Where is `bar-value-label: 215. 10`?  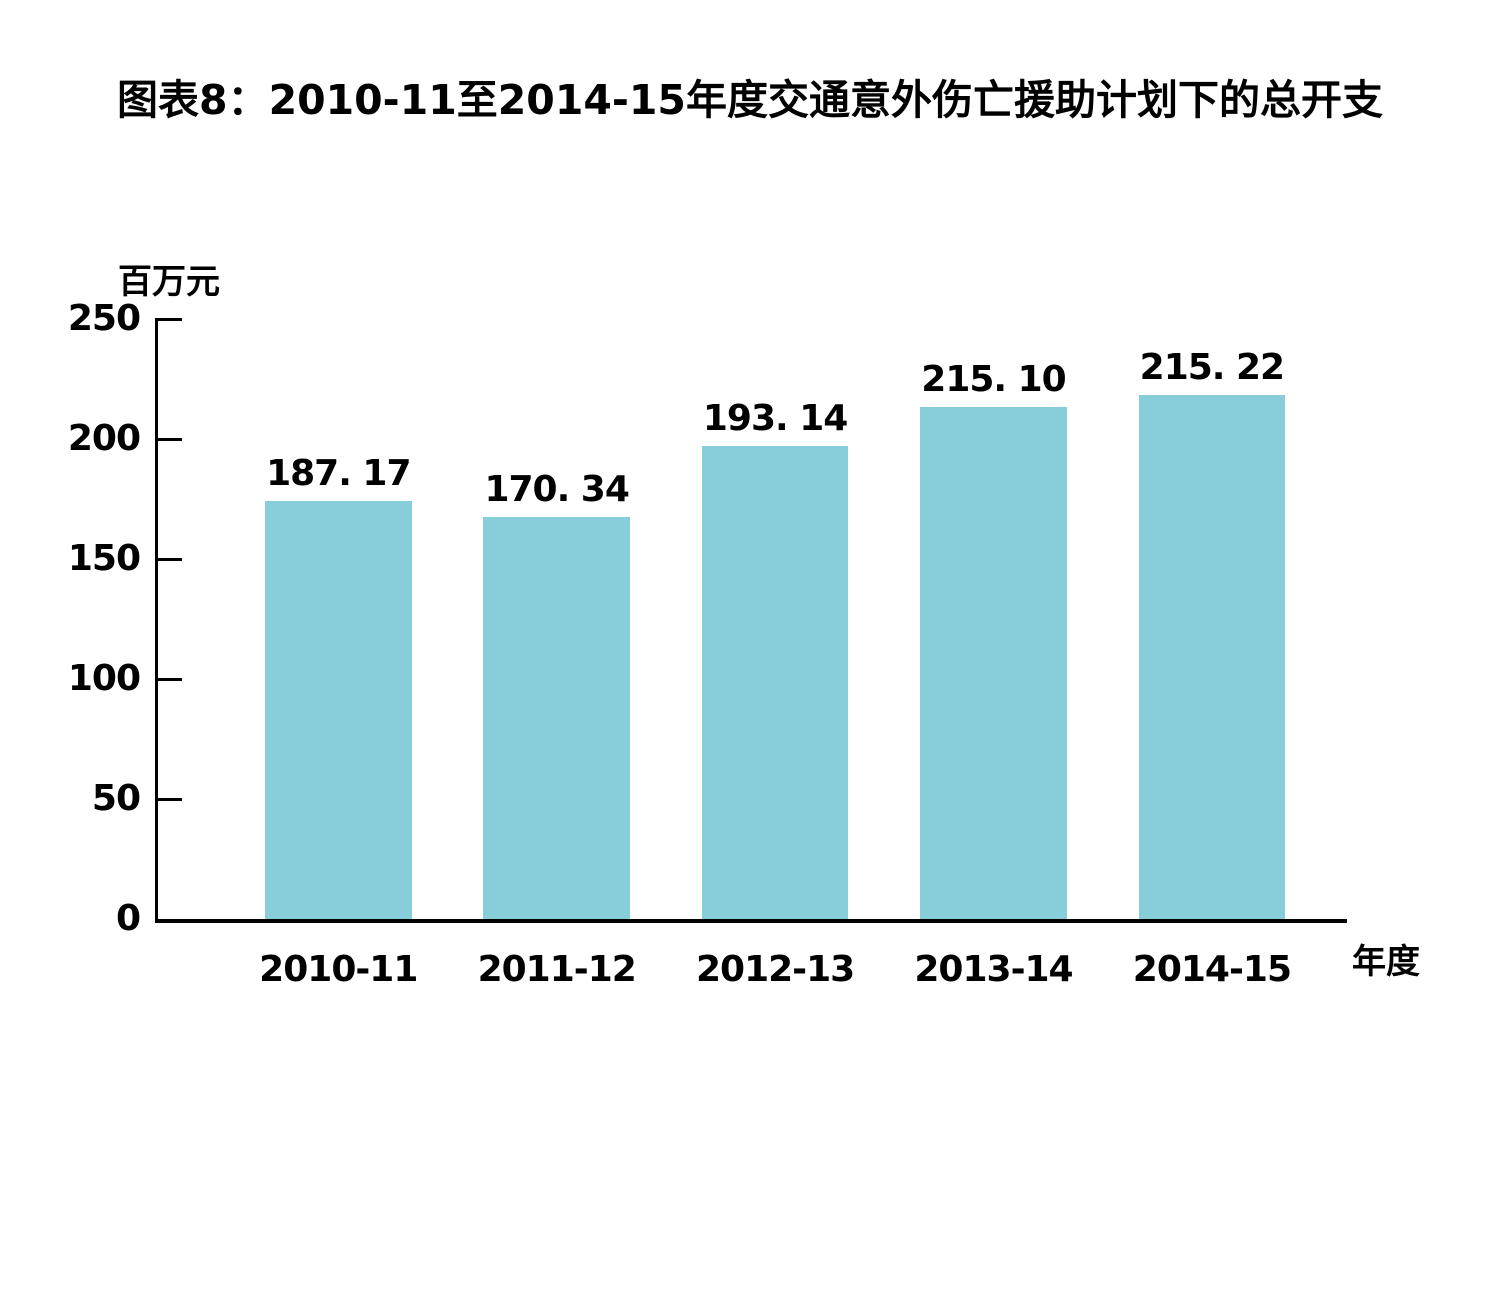
bar-value-label: 215. 10 is located at coordinates (993, 379).